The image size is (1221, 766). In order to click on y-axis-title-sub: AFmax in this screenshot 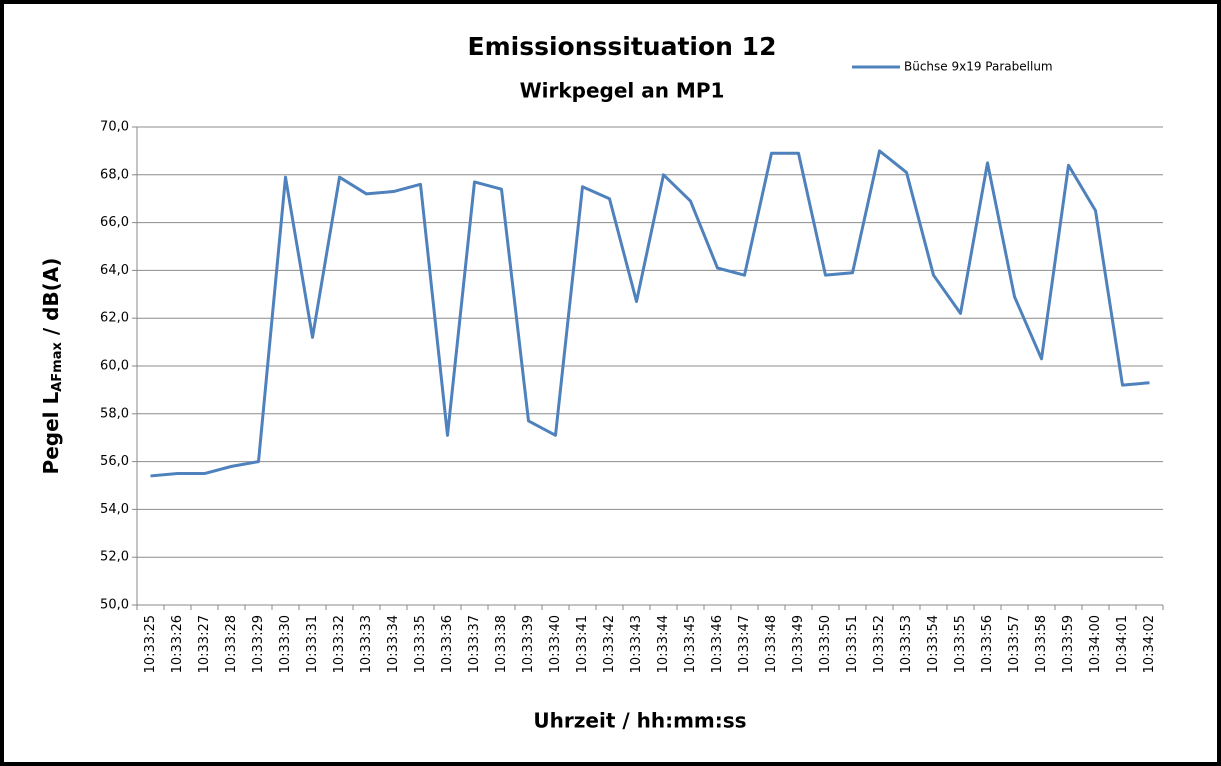, I will do `click(57, 367)`.